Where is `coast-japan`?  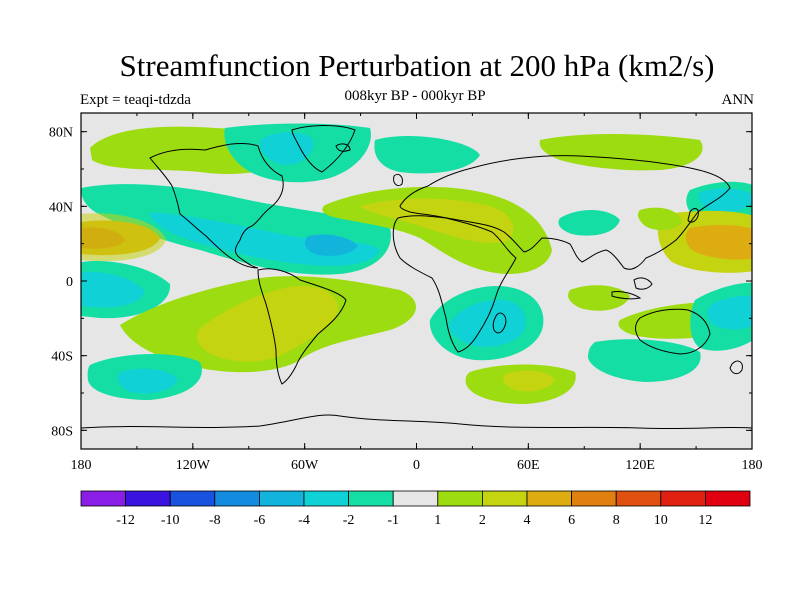 coast-japan is located at coordinates (693, 215).